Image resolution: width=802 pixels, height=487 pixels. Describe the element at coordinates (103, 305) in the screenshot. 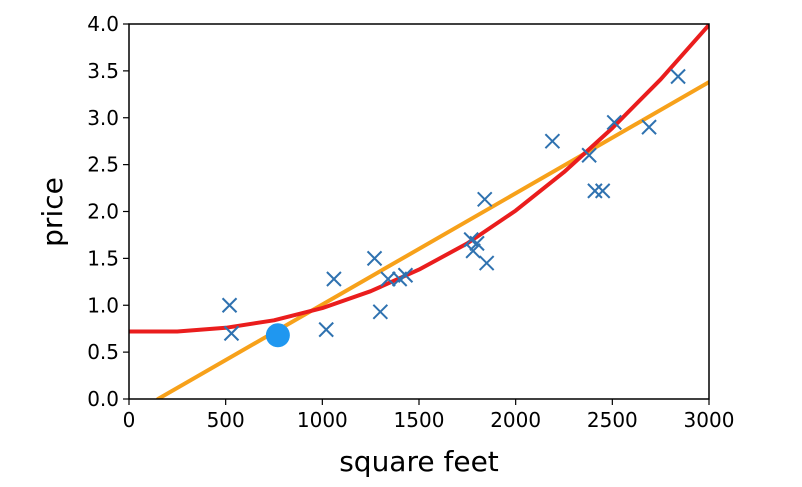

I see `y-tick-label: 1.0` at that location.